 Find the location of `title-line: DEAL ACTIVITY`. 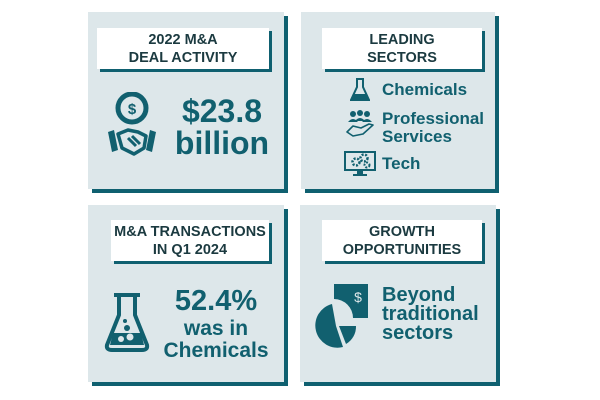

title-line: DEAL ACTIVITY is located at coordinates (183, 57).